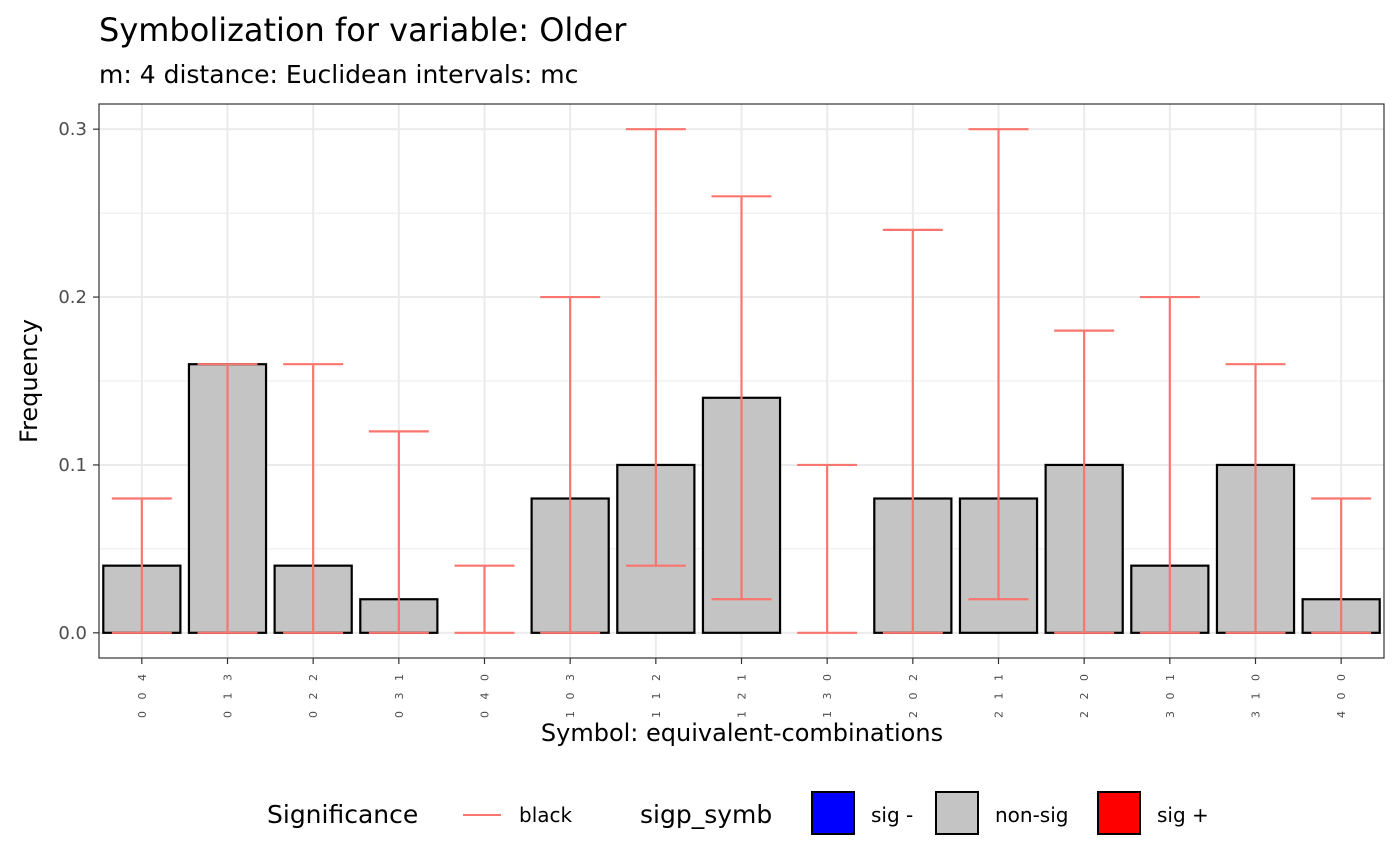 The width and height of the screenshot is (1400, 866). I want to click on x-tick-label: 1 1 2, so click(656, 694).